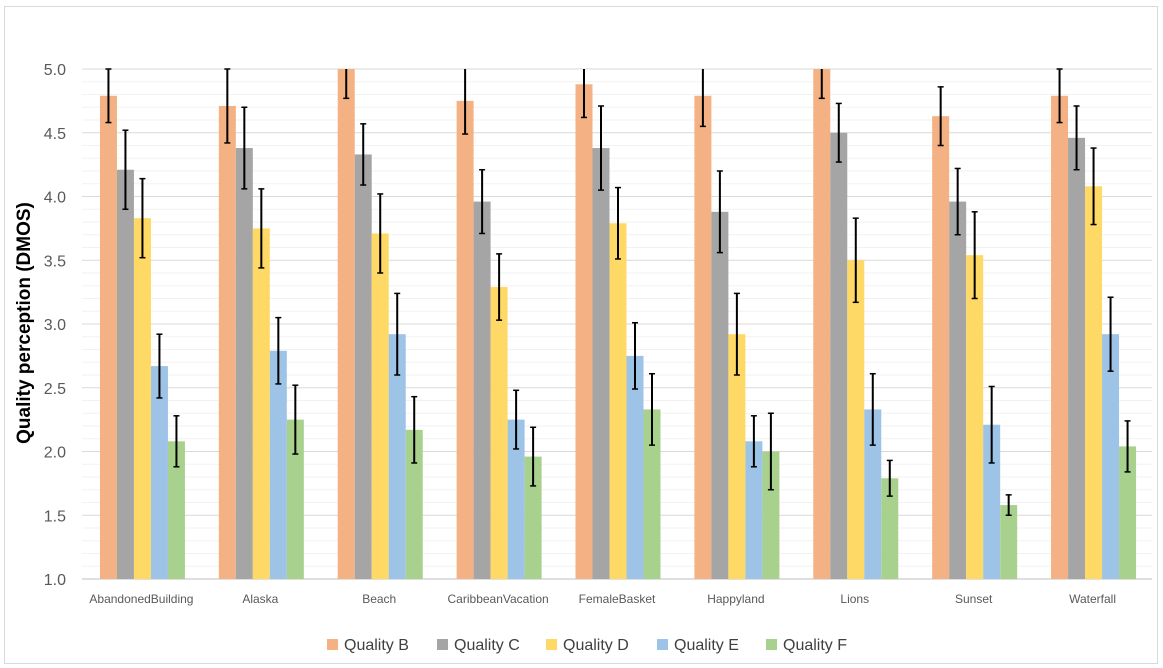 This screenshot has width=1163, height=668. I want to click on x-category-label: Waterfall, so click(1092, 599).